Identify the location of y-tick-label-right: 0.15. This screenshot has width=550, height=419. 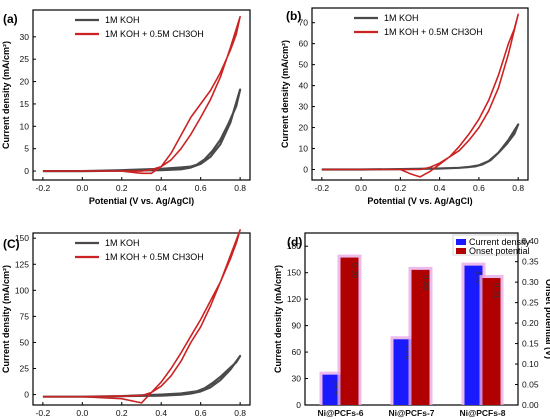
(530, 344).